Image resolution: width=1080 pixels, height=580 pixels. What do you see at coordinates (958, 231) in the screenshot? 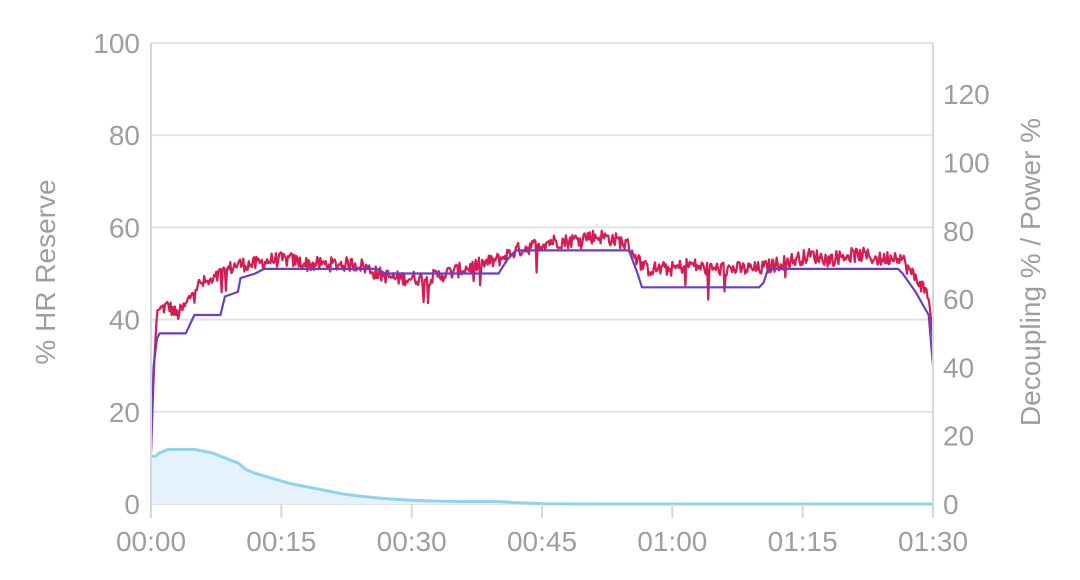
I see `right-tick-label: 80` at bounding box center [958, 231].